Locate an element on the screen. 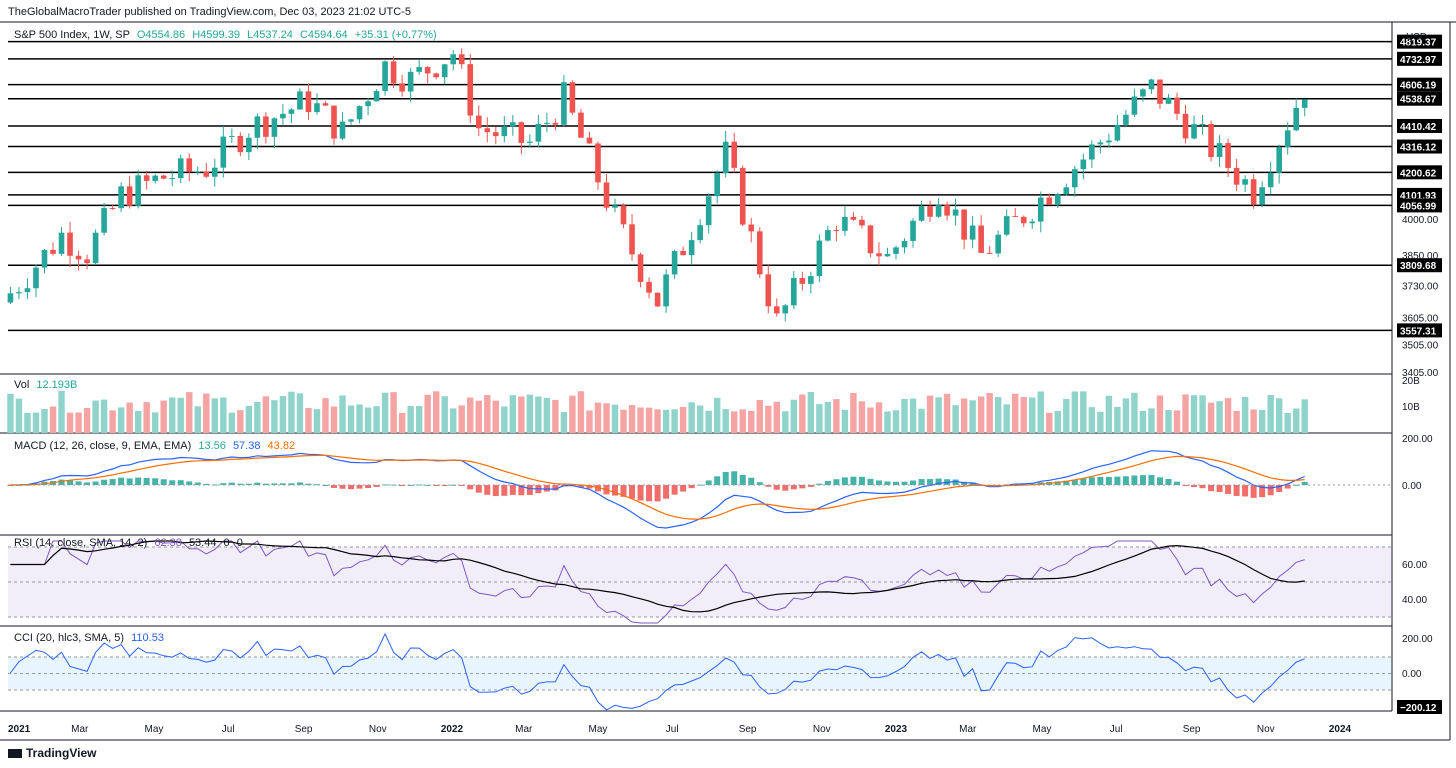  high-value: H4599.39 is located at coordinates (216, 35).